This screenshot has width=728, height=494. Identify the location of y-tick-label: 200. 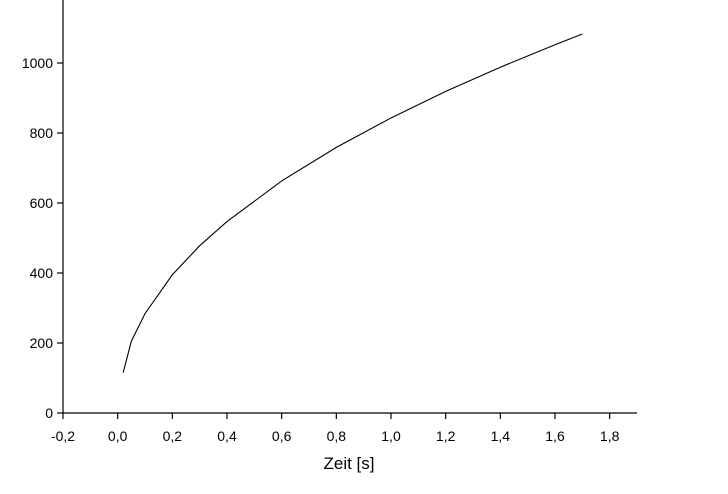
(42, 343).